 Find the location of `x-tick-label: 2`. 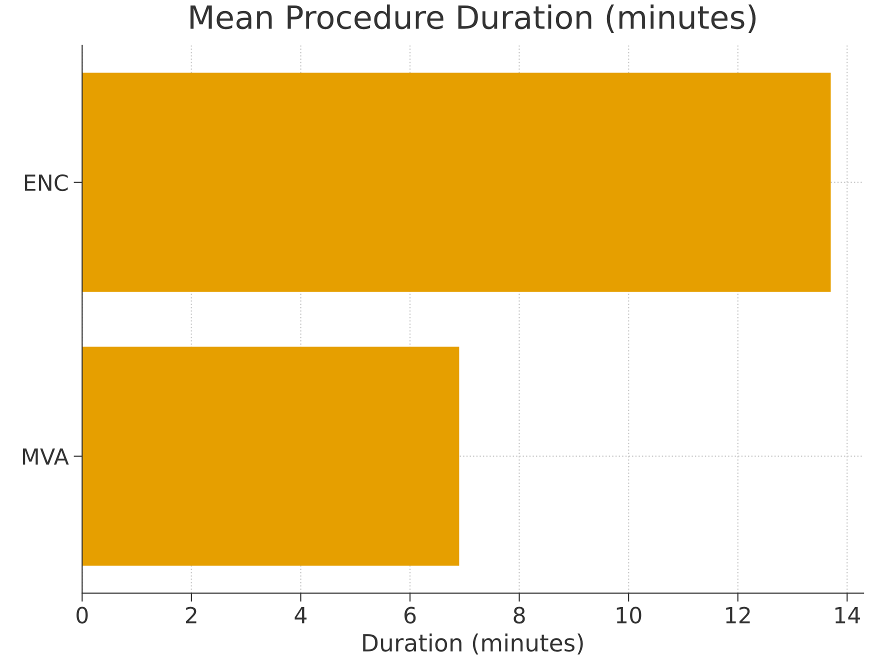

x-tick-label: 2 is located at coordinates (191, 615).